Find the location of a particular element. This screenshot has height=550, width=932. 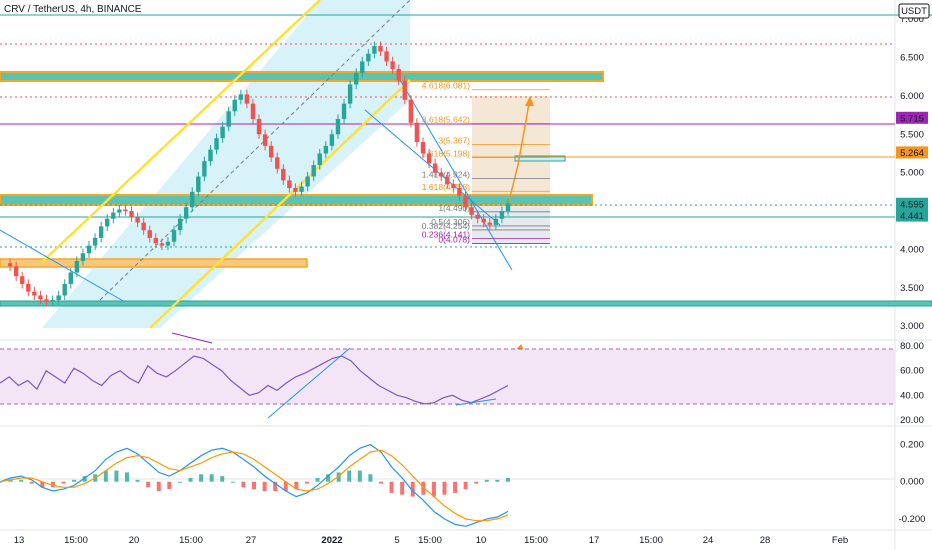

macd-histogram is located at coordinates (255, 483).